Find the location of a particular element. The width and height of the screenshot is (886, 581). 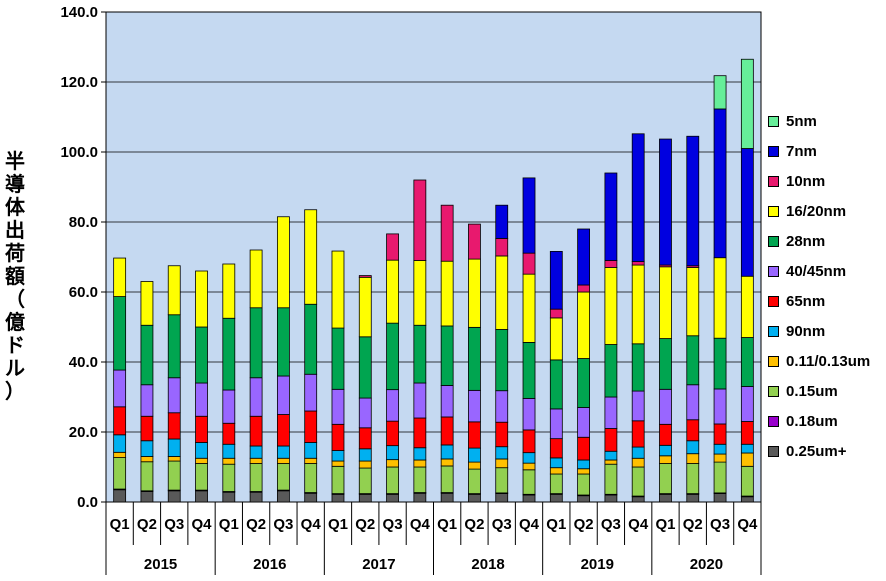

y-axis-title-char: 導 is located at coordinates (15, 184).